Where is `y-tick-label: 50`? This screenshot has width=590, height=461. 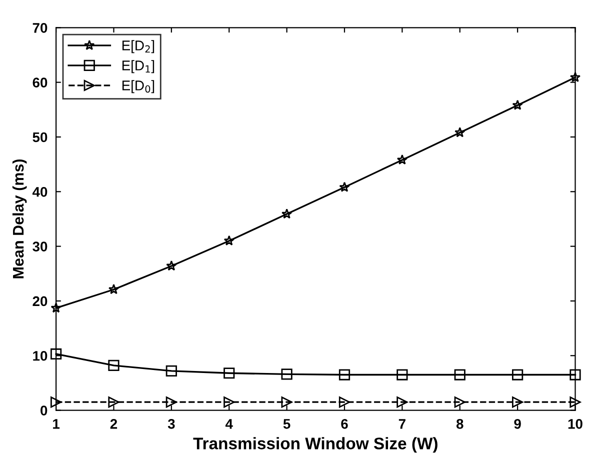
y-tick-label: 50 is located at coordinates (40, 137).